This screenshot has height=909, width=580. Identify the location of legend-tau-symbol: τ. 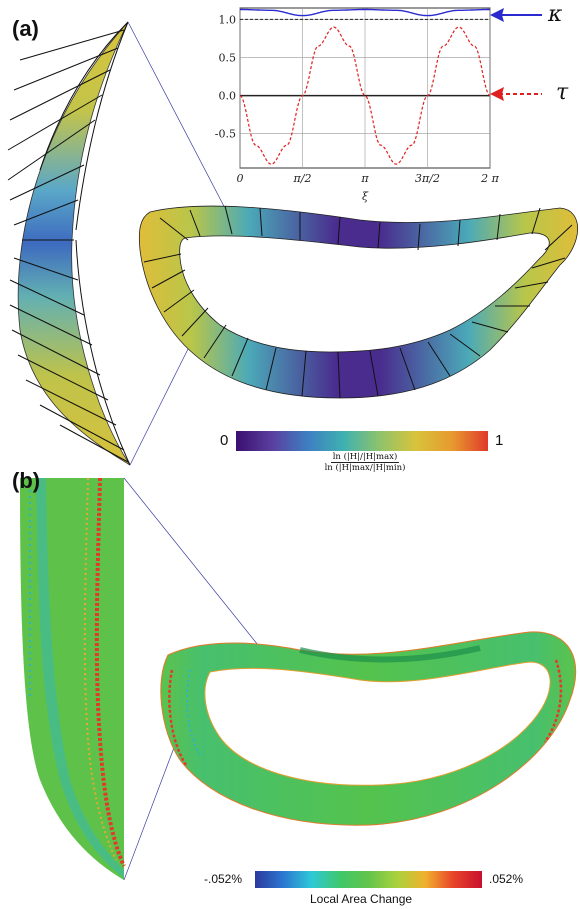
(562, 92).